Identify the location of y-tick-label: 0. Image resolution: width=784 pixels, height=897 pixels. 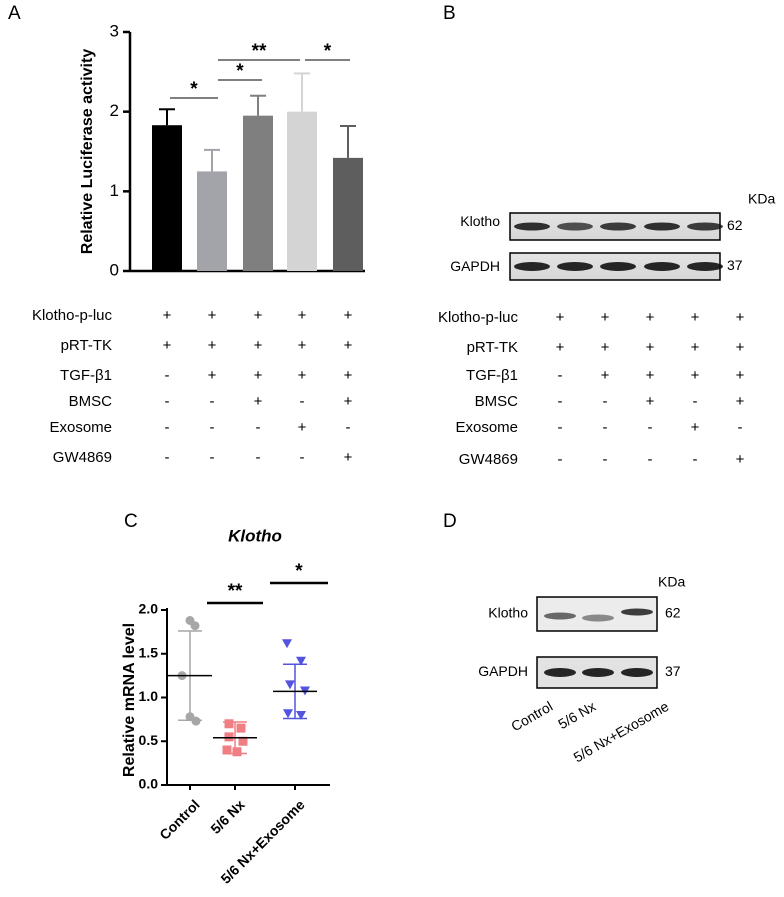
(114, 269).